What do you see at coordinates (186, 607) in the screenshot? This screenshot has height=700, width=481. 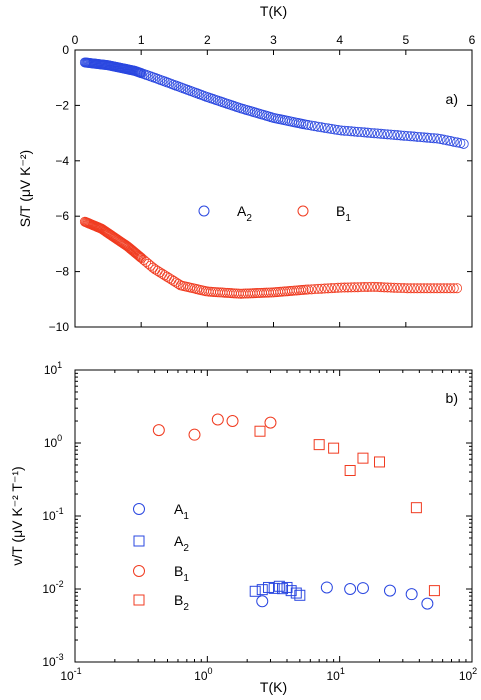 I see `legend-b-label-sub: 2` at bounding box center [186, 607].